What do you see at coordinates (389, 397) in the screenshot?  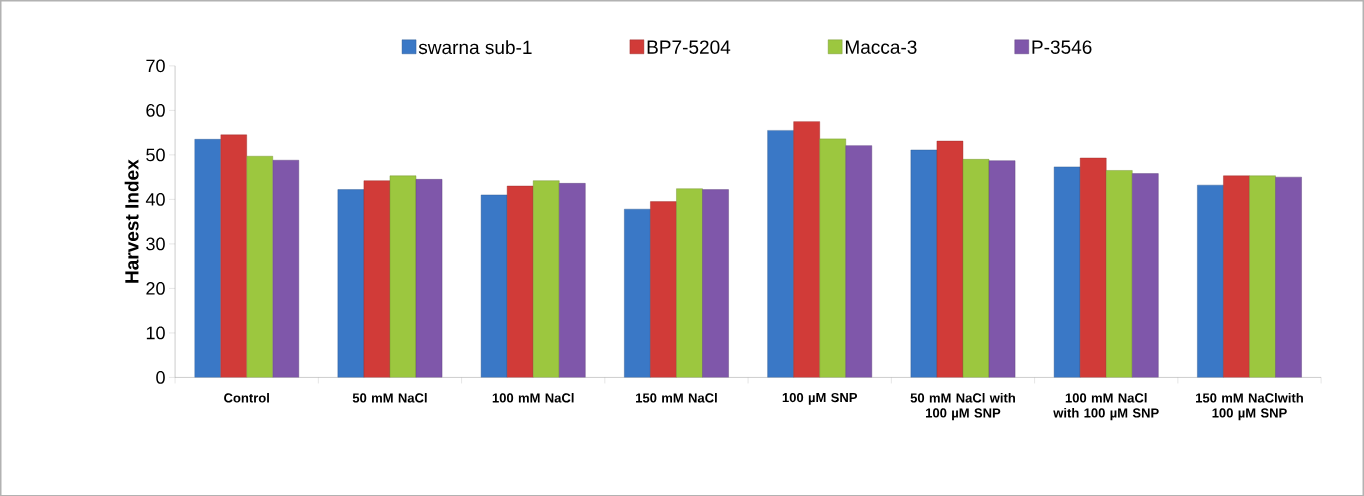 I see `x-tick-label: 50 mM NaCl` at bounding box center [389, 397].